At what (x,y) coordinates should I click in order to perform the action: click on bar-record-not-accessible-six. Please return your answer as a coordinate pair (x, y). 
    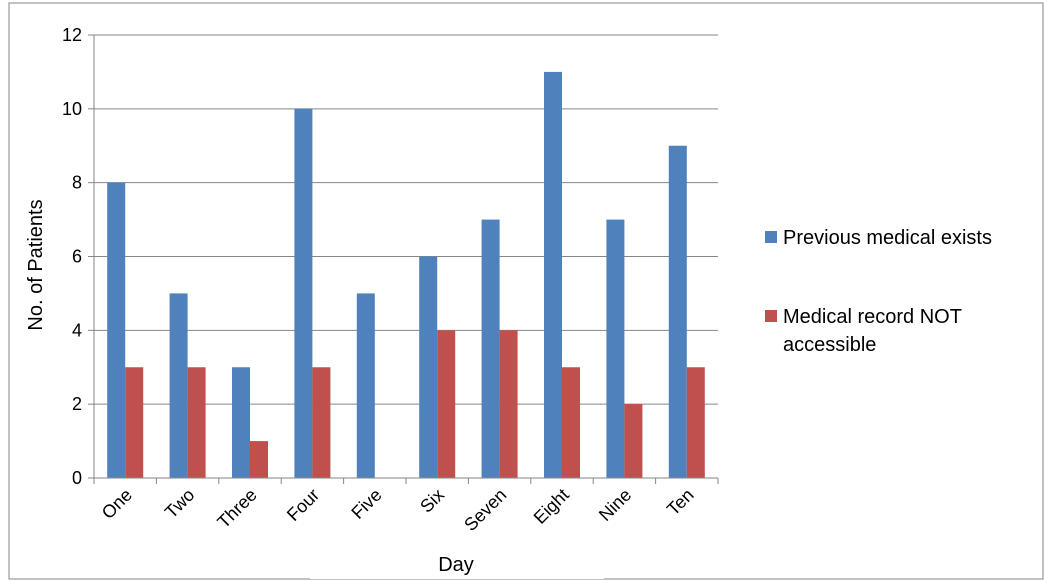
    Looking at the image, I should click on (446, 404).